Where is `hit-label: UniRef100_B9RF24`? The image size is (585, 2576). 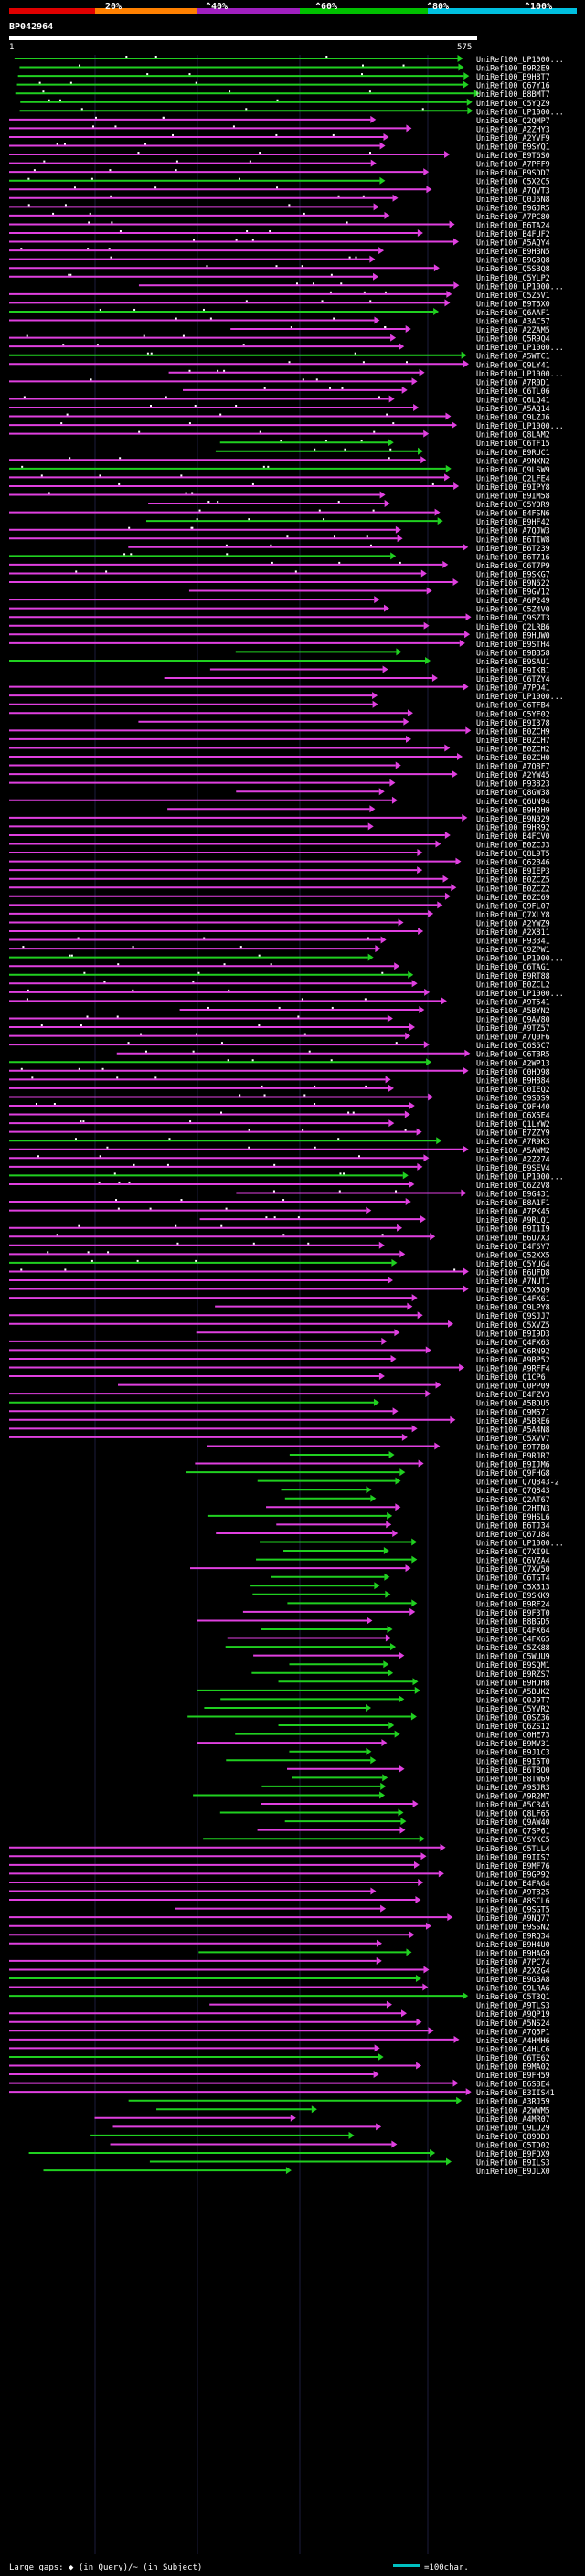 hit-label: UniRef100_B9RF24 is located at coordinates (513, 1603).